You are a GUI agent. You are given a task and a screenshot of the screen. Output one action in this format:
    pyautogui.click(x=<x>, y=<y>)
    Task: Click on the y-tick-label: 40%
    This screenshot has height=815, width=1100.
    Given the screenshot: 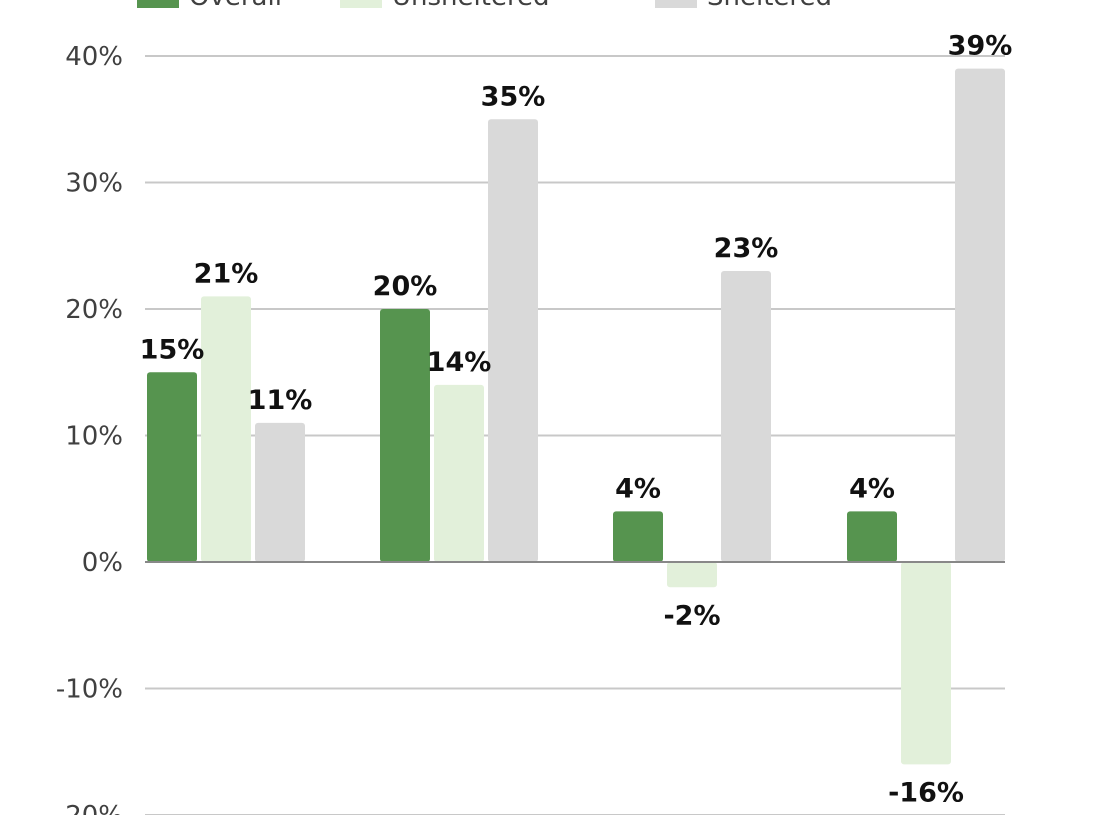 What is the action you would take?
    pyautogui.click(x=94, y=57)
    